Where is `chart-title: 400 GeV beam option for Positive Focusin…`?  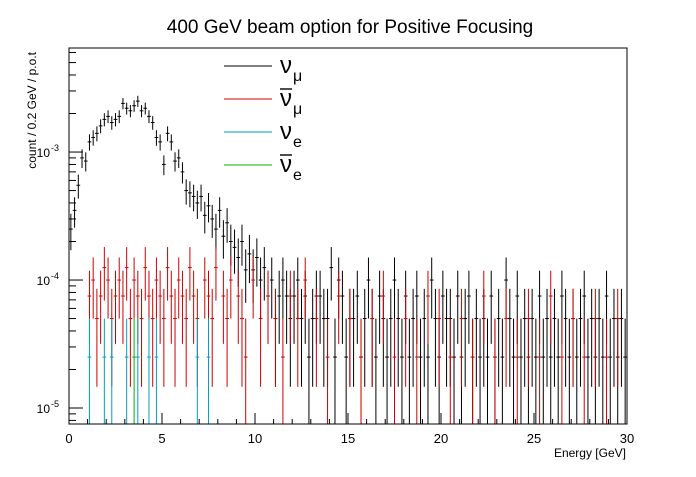
chart-title: 400 GeV beam option for Positive Focusin… is located at coordinates (350, 27).